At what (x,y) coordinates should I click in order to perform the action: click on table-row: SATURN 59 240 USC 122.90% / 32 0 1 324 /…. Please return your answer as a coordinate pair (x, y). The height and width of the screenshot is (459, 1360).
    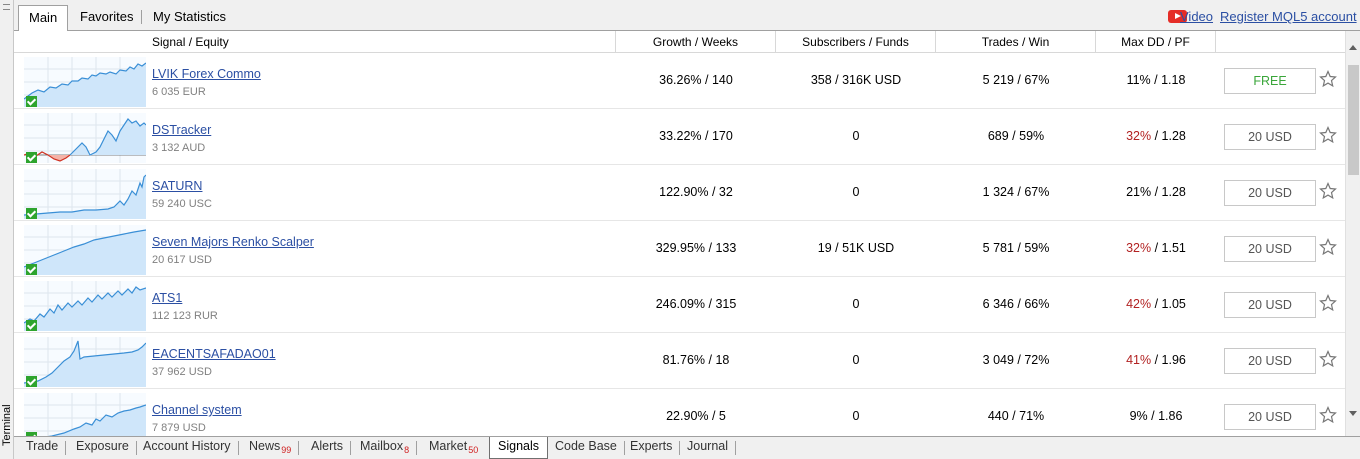
    Looking at the image, I should click on (679, 193).